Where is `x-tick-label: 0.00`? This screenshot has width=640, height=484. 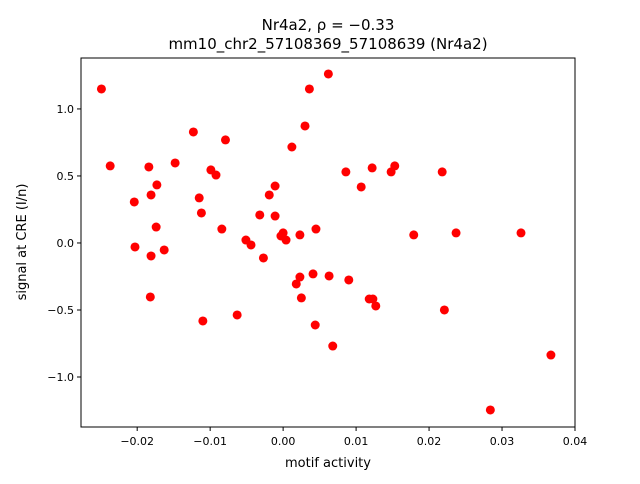
x-tick-label: 0.00 is located at coordinates (283, 441).